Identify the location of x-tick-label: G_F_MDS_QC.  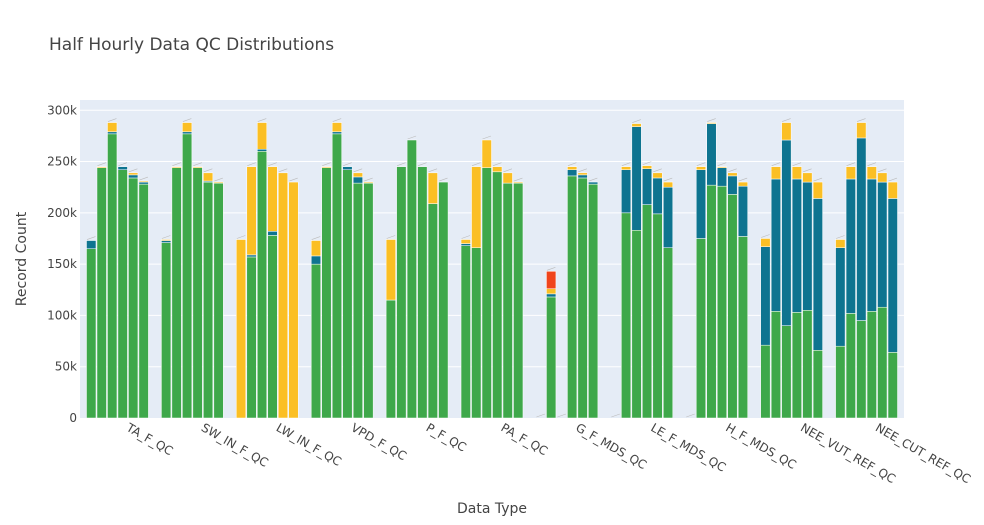
(611, 446).